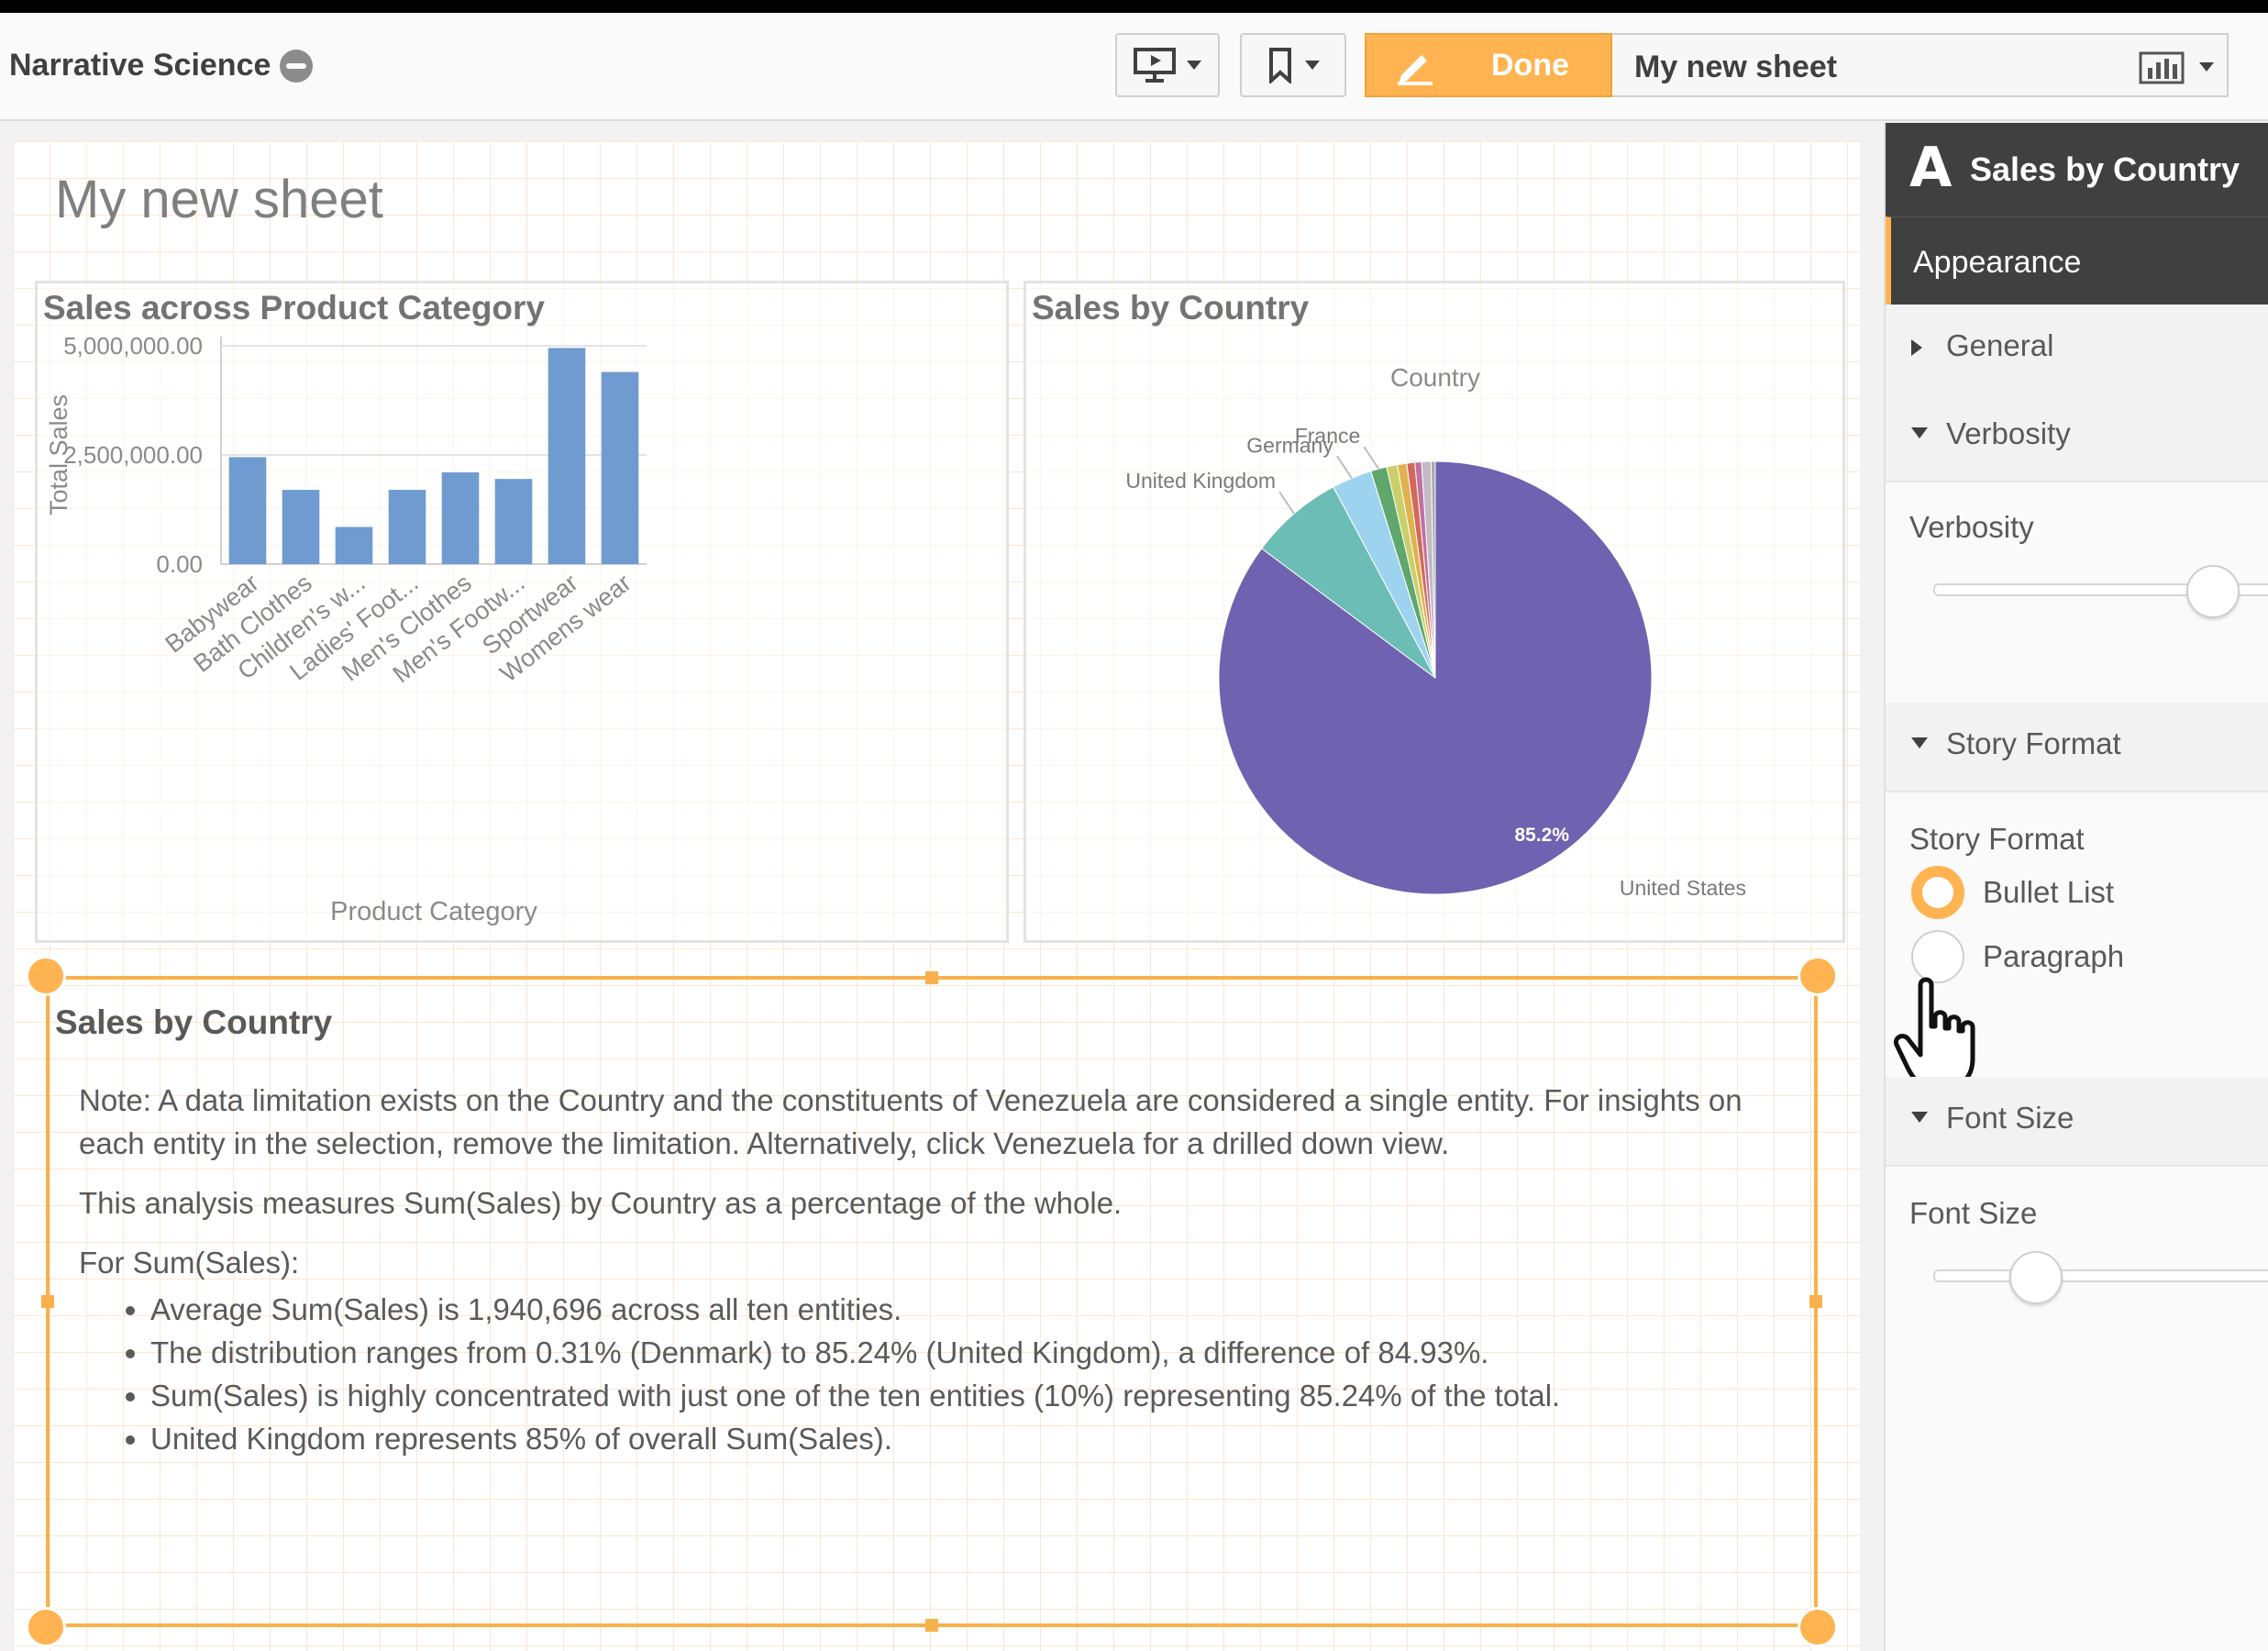 The height and width of the screenshot is (1651, 2268). What do you see at coordinates (1200, 481) in the screenshot?
I see `pie-category-label: United Kingdom` at bounding box center [1200, 481].